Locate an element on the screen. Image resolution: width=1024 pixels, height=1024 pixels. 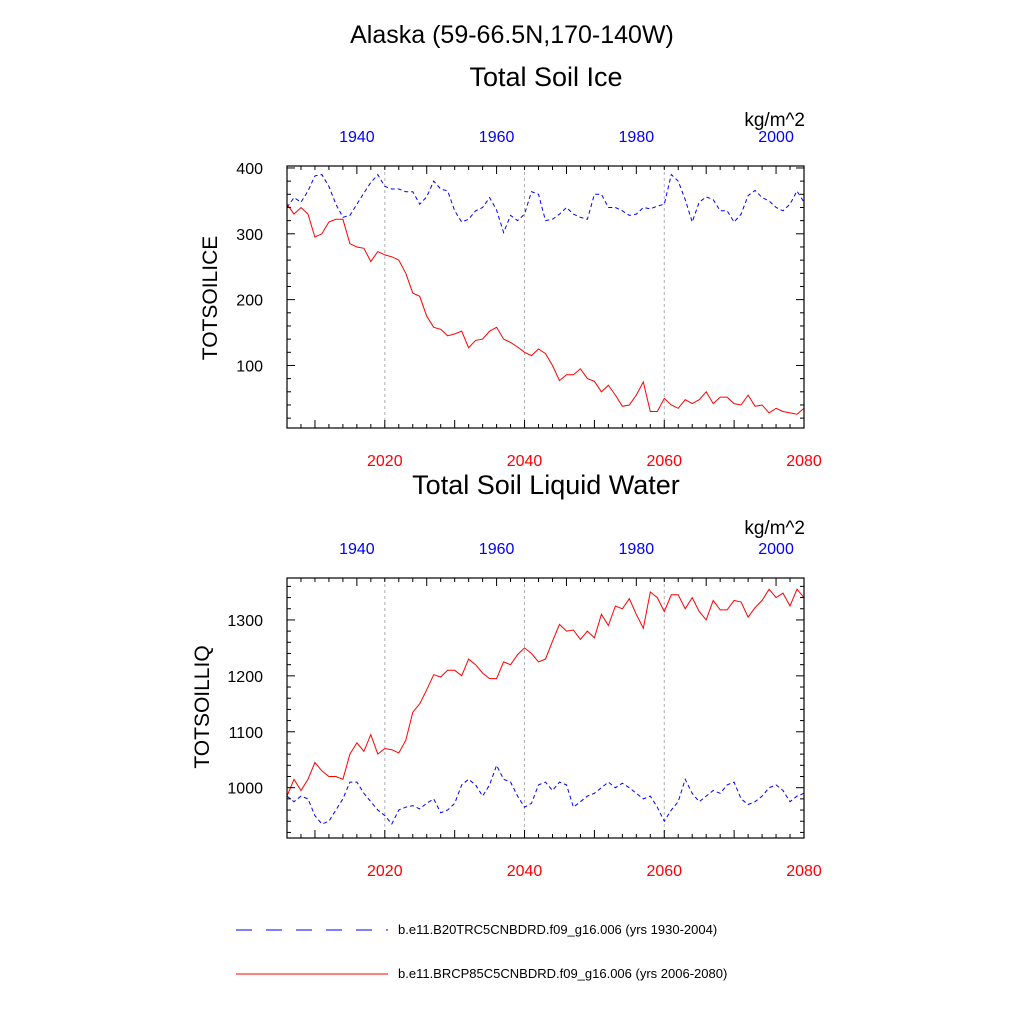
liquid-plot-frame is located at coordinates (545, 708).